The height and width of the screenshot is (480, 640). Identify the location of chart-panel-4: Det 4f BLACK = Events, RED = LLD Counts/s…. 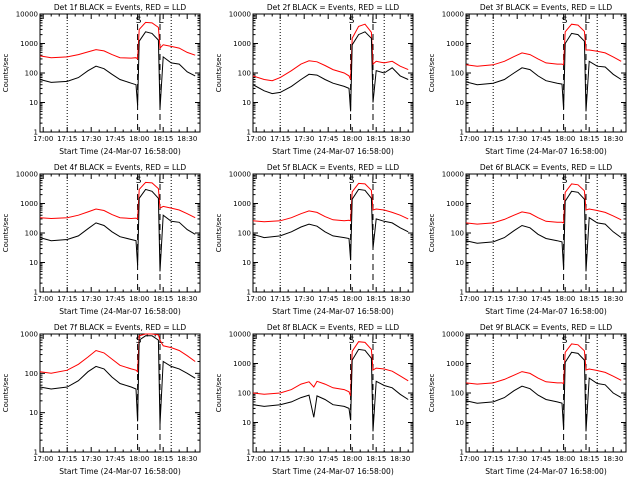
(101, 239).